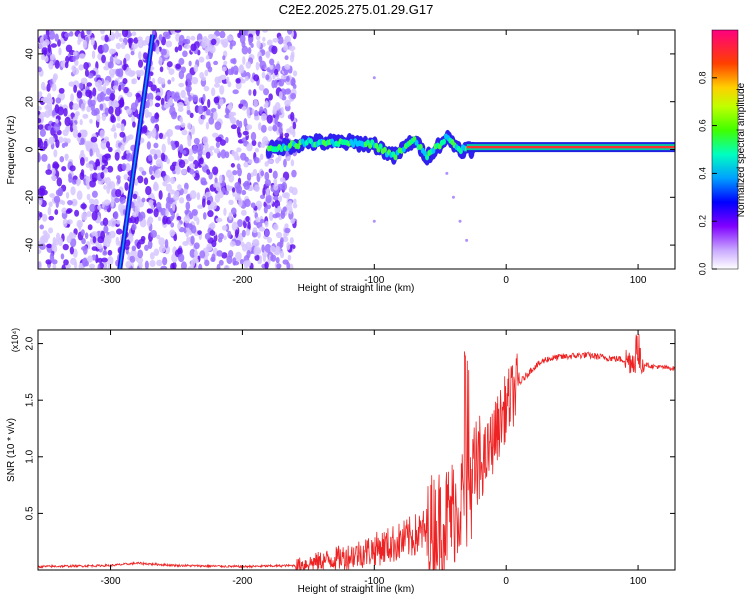  Describe the element at coordinates (15, 340) in the screenshot. I see `y-multiplier-label: (x10⁴)` at that location.